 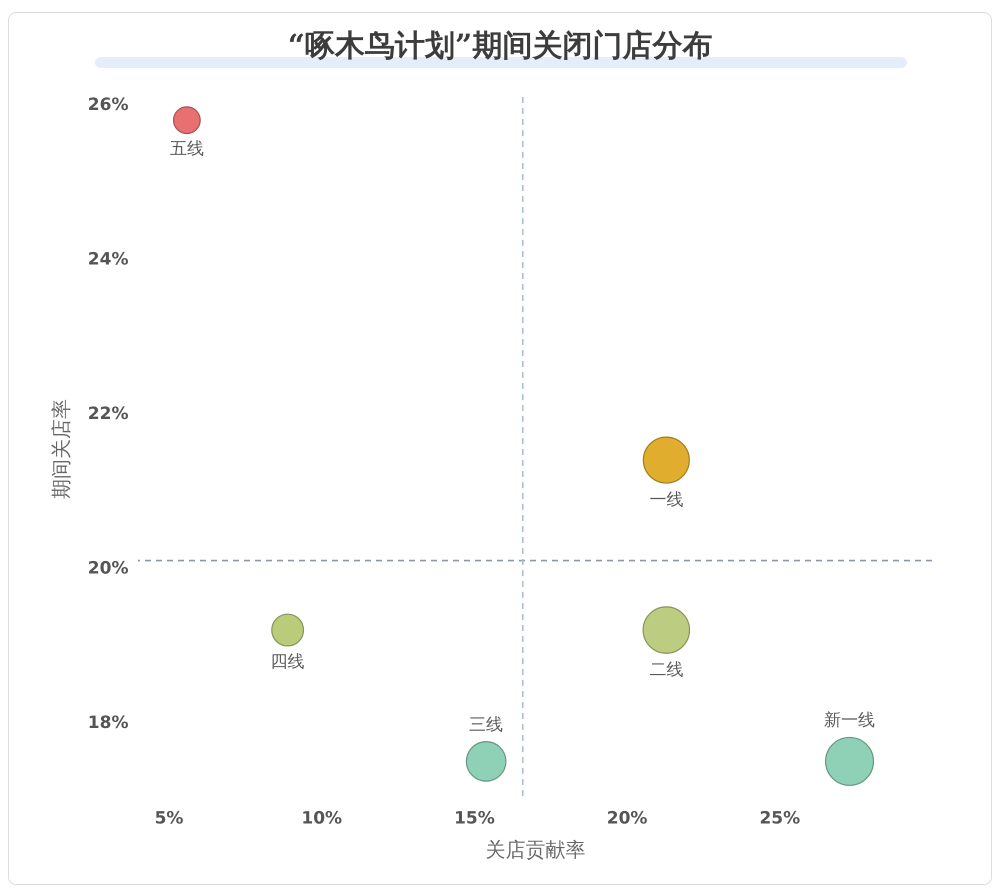 What do you see at coordinates (60, 449) in the screenshot?
I see `y-axis-title: 期间关店率` at bounding box center [60, 449].